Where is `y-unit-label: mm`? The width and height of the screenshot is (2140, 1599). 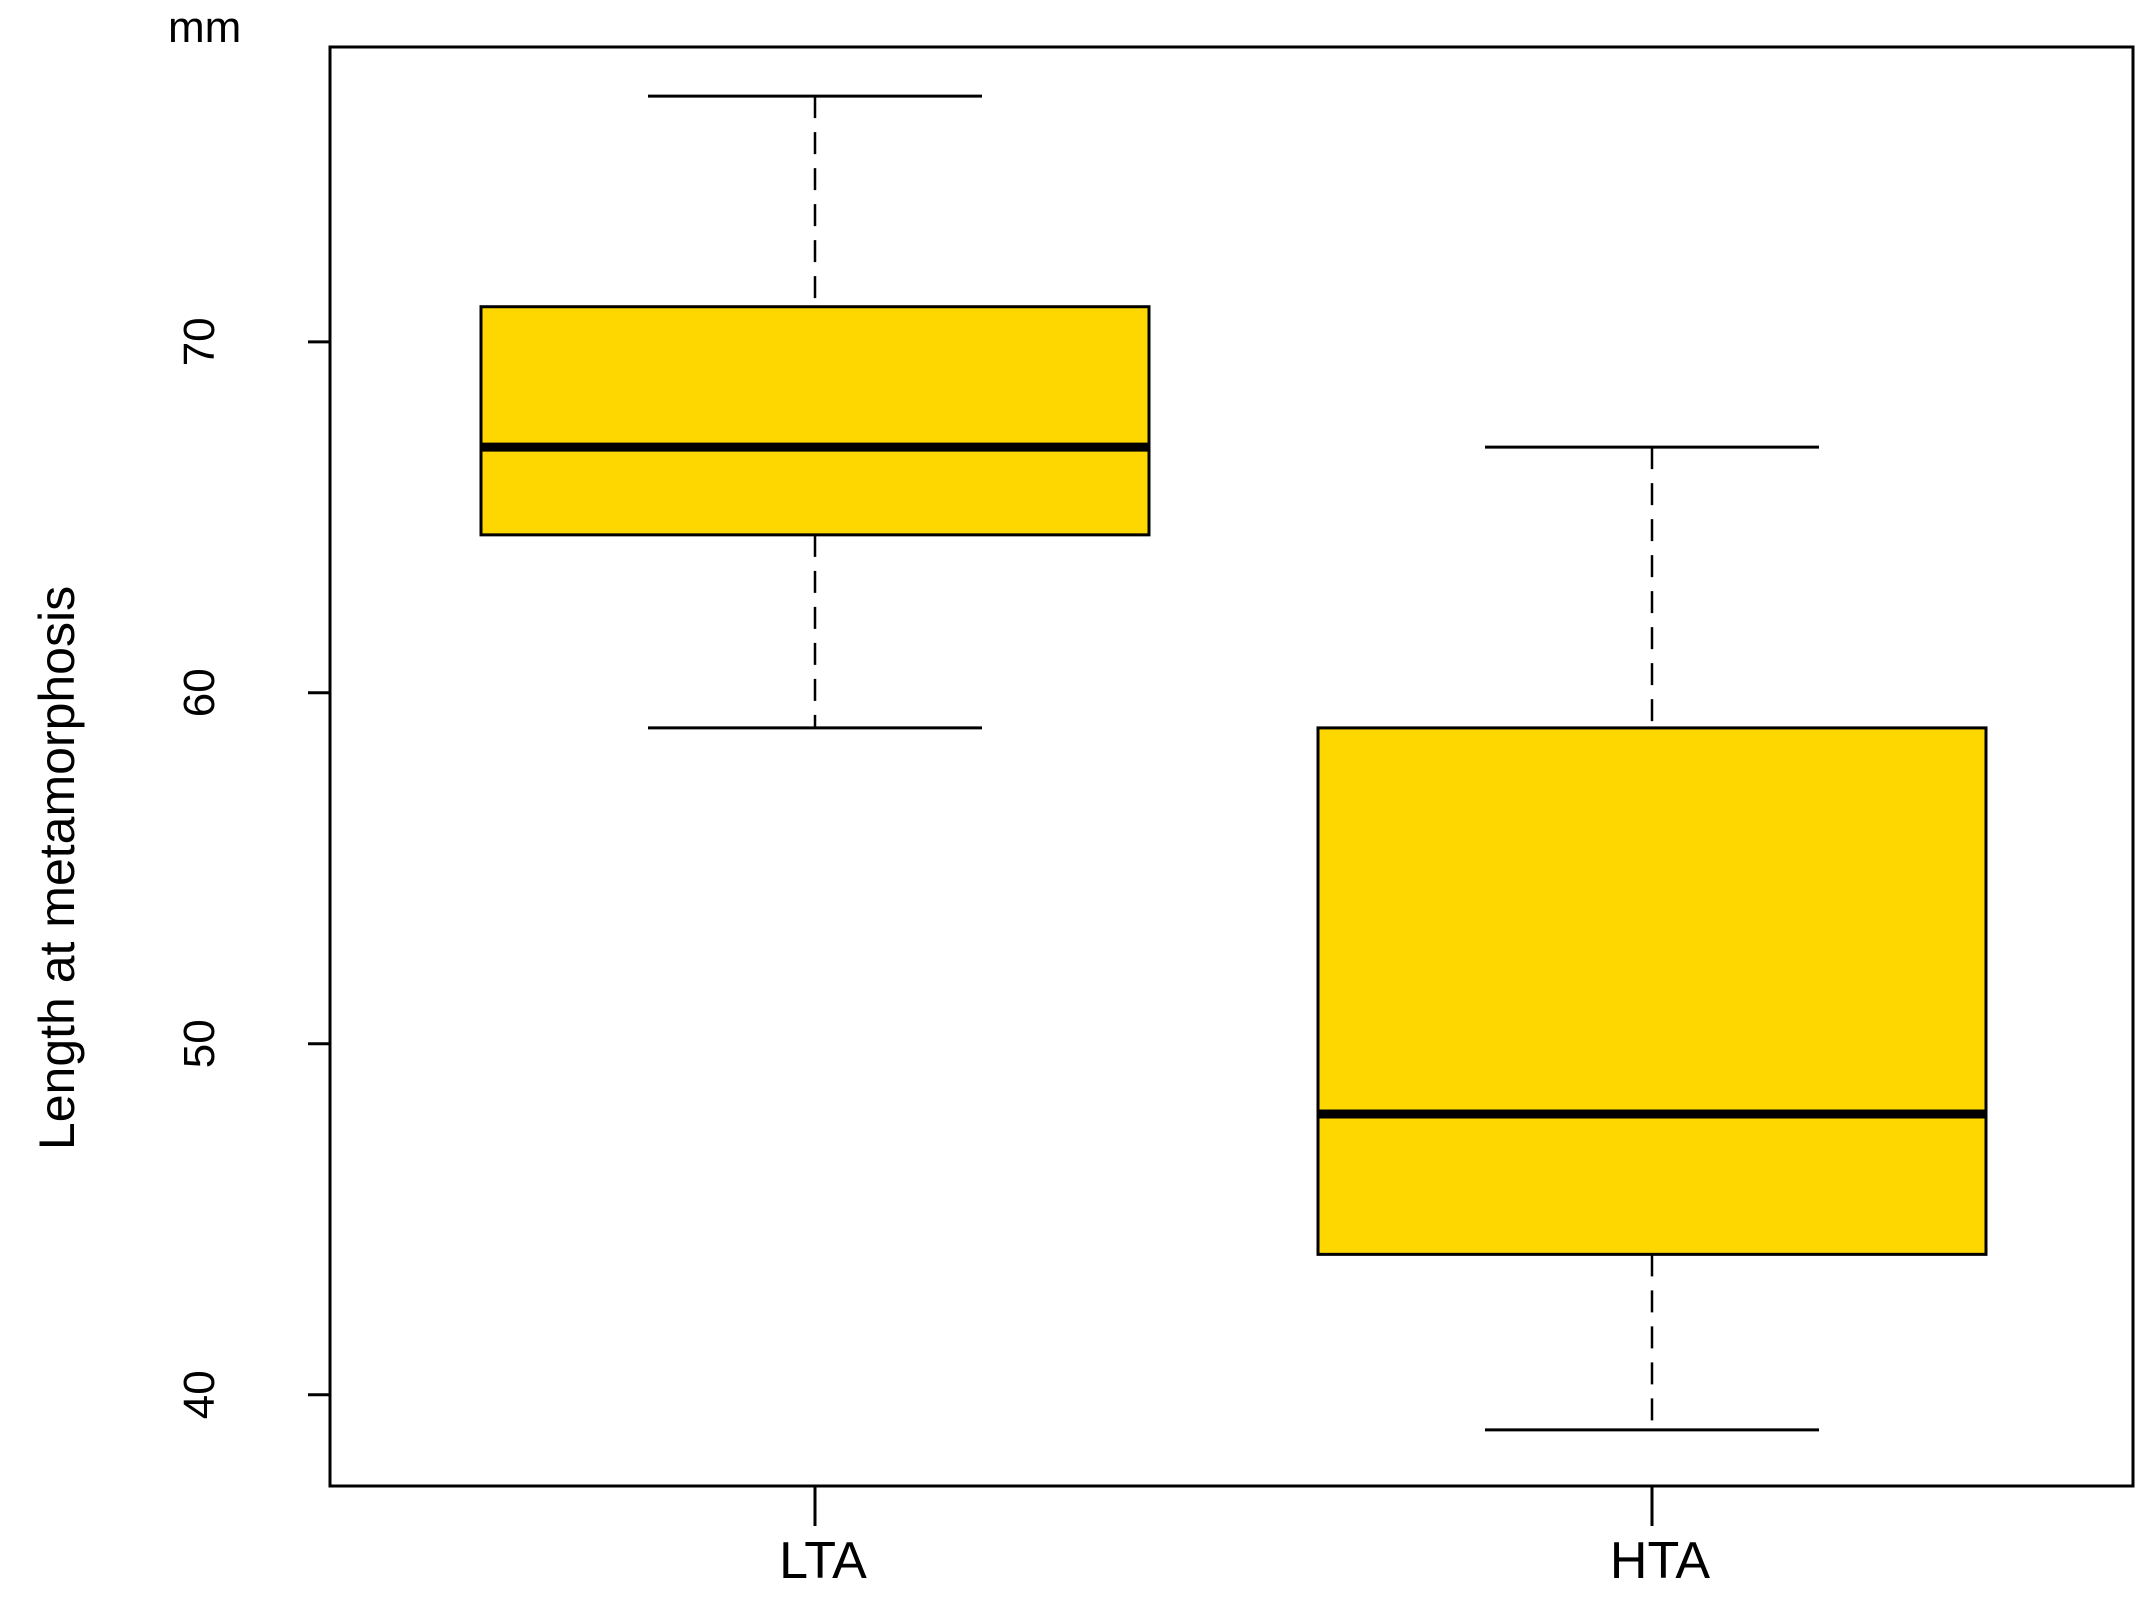 y-unit-label: mm is located at coordinates (204, 27).